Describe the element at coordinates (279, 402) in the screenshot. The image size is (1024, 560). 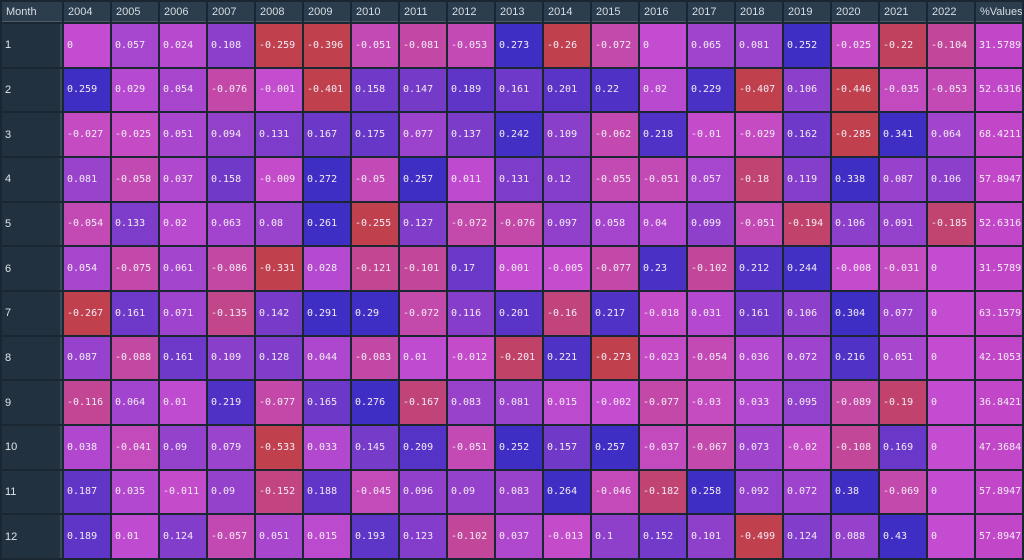
I see `value-cell: -0.077` at that location.